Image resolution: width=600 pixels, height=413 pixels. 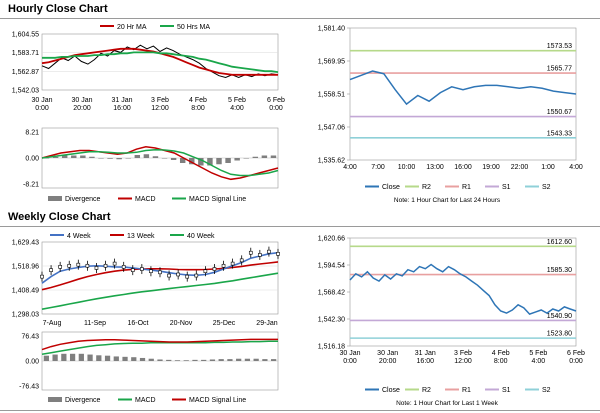 What do you see at coordinates (331, 347) in the screenshot?
I see `y-tick-label: 1,516.18` at bounding box center [331, 347].